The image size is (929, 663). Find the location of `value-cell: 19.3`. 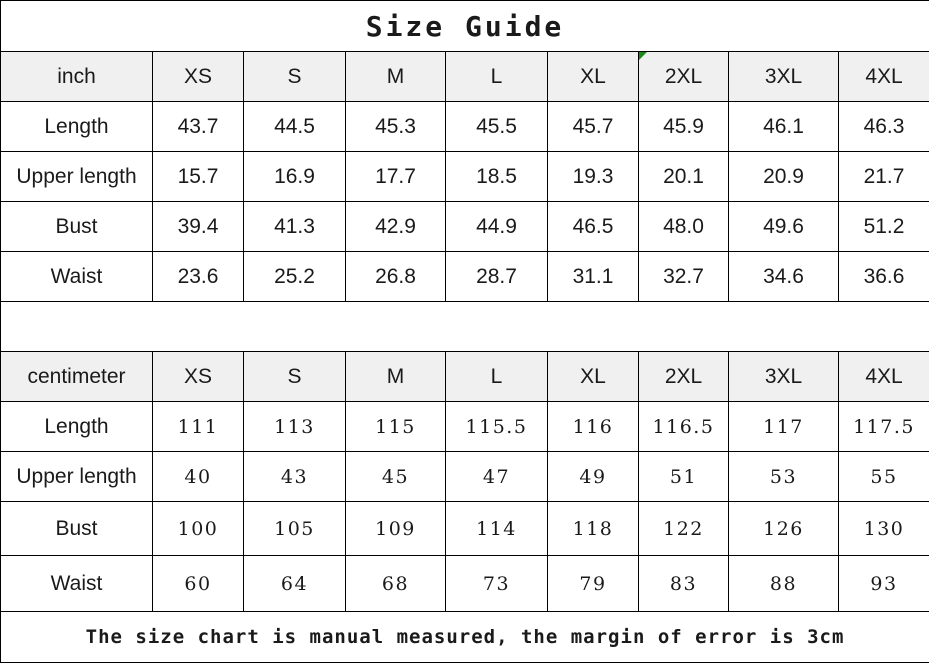

value-cell: 19.3 is located at coordinates (593, 177).